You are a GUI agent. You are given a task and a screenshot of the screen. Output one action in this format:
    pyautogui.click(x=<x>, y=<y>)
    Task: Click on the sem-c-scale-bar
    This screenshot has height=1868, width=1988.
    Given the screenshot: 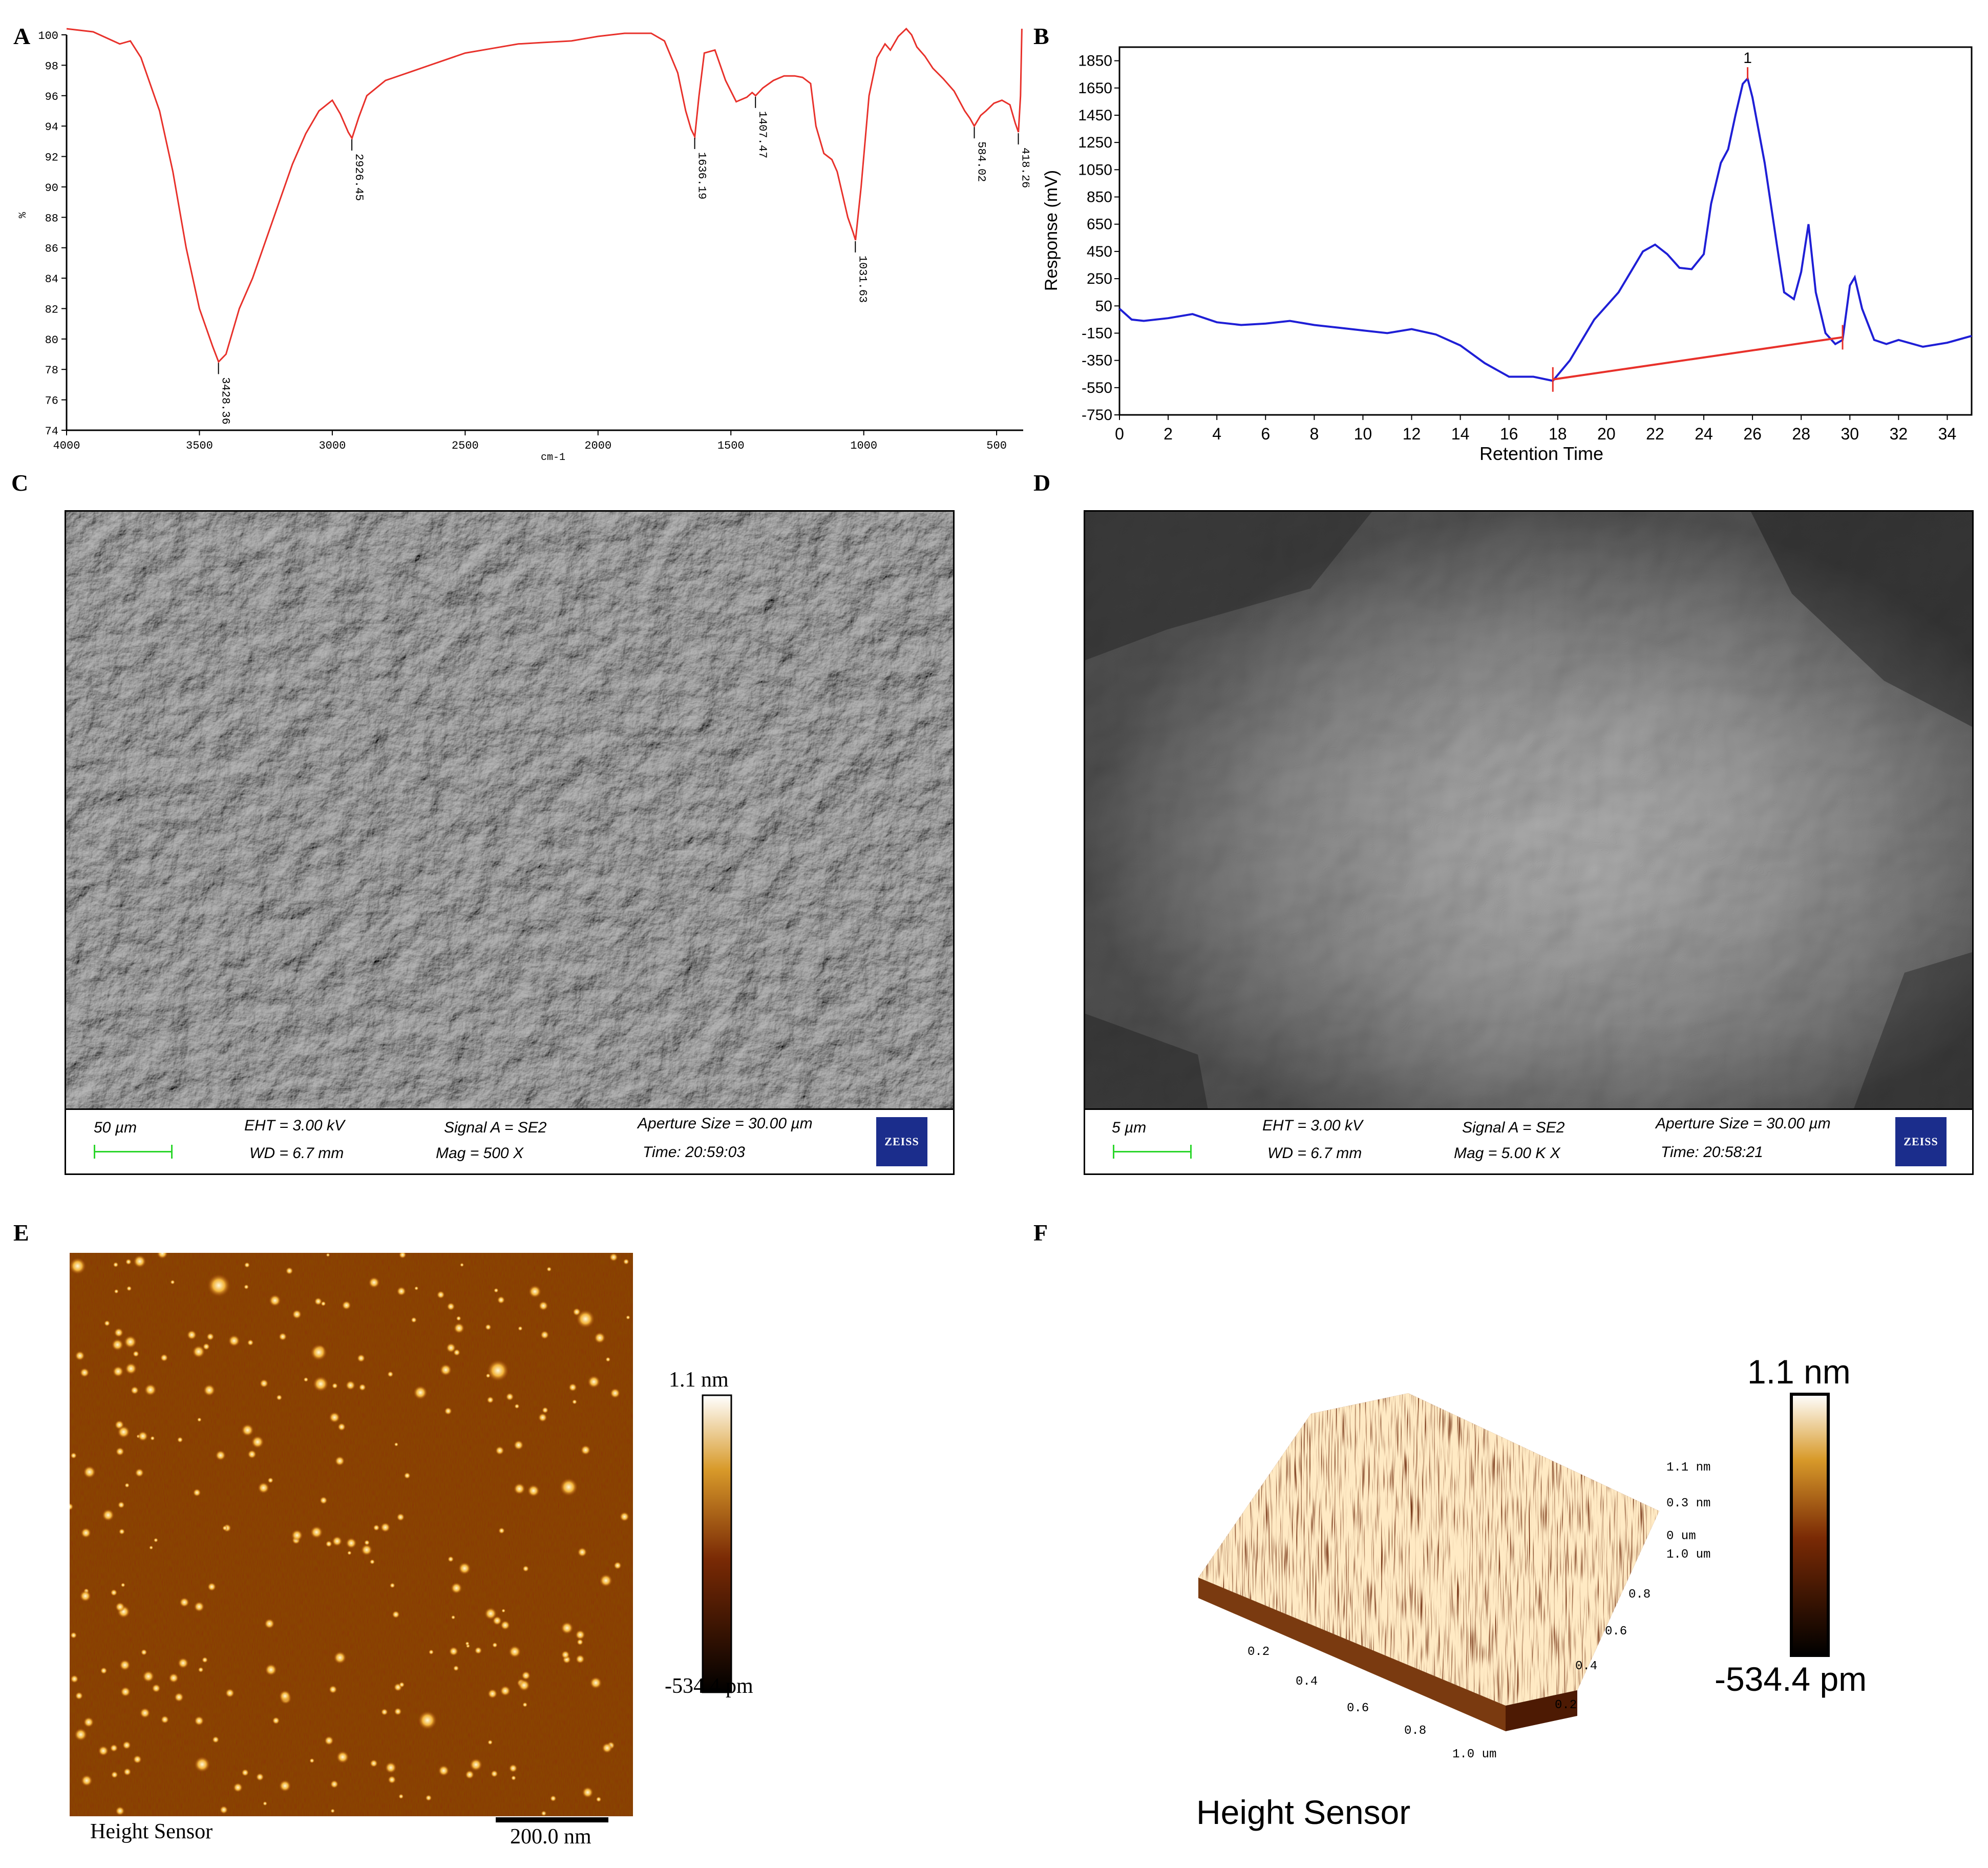 What is the action you would take?
    pyautogui.click(x=133, y=1152)
    